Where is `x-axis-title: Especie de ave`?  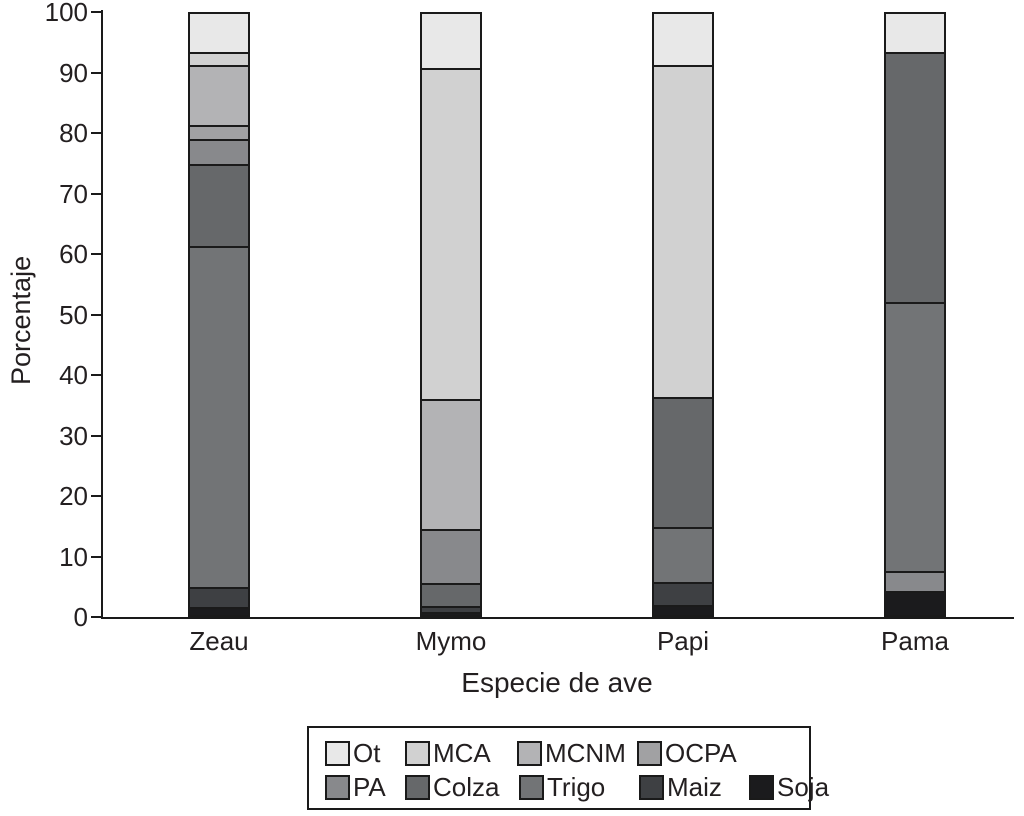 x-axis-title: Especie de ave is located at coordinates (557, 682).